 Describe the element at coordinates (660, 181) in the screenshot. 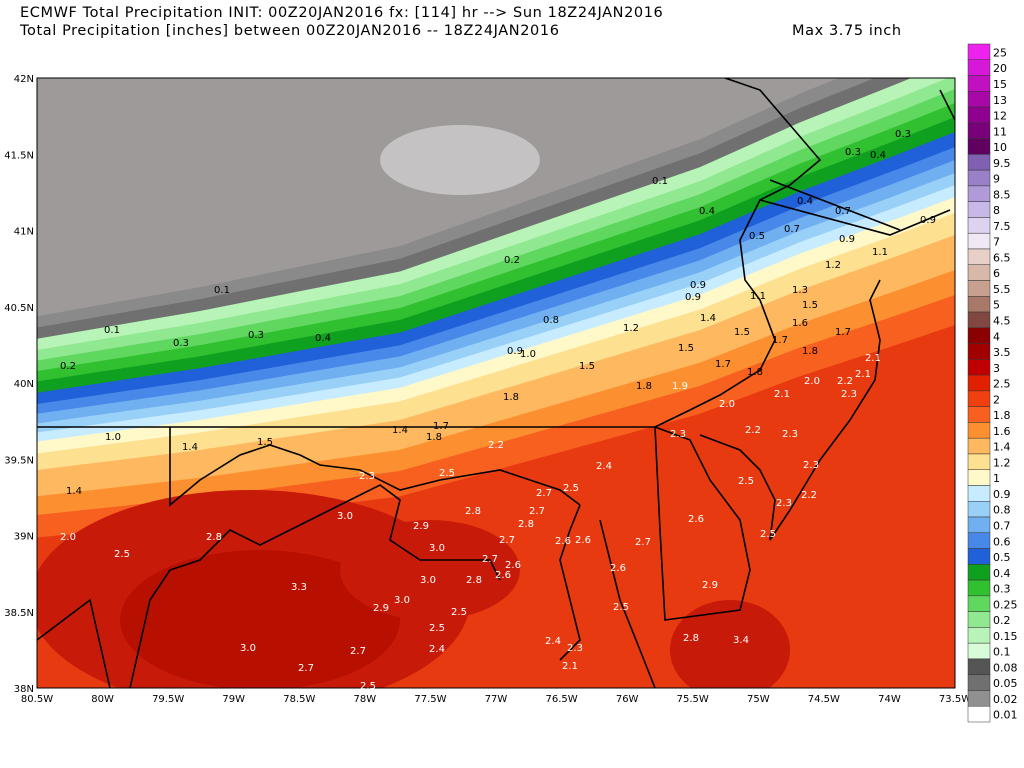

I see `precip-label: 0.1` at that location.